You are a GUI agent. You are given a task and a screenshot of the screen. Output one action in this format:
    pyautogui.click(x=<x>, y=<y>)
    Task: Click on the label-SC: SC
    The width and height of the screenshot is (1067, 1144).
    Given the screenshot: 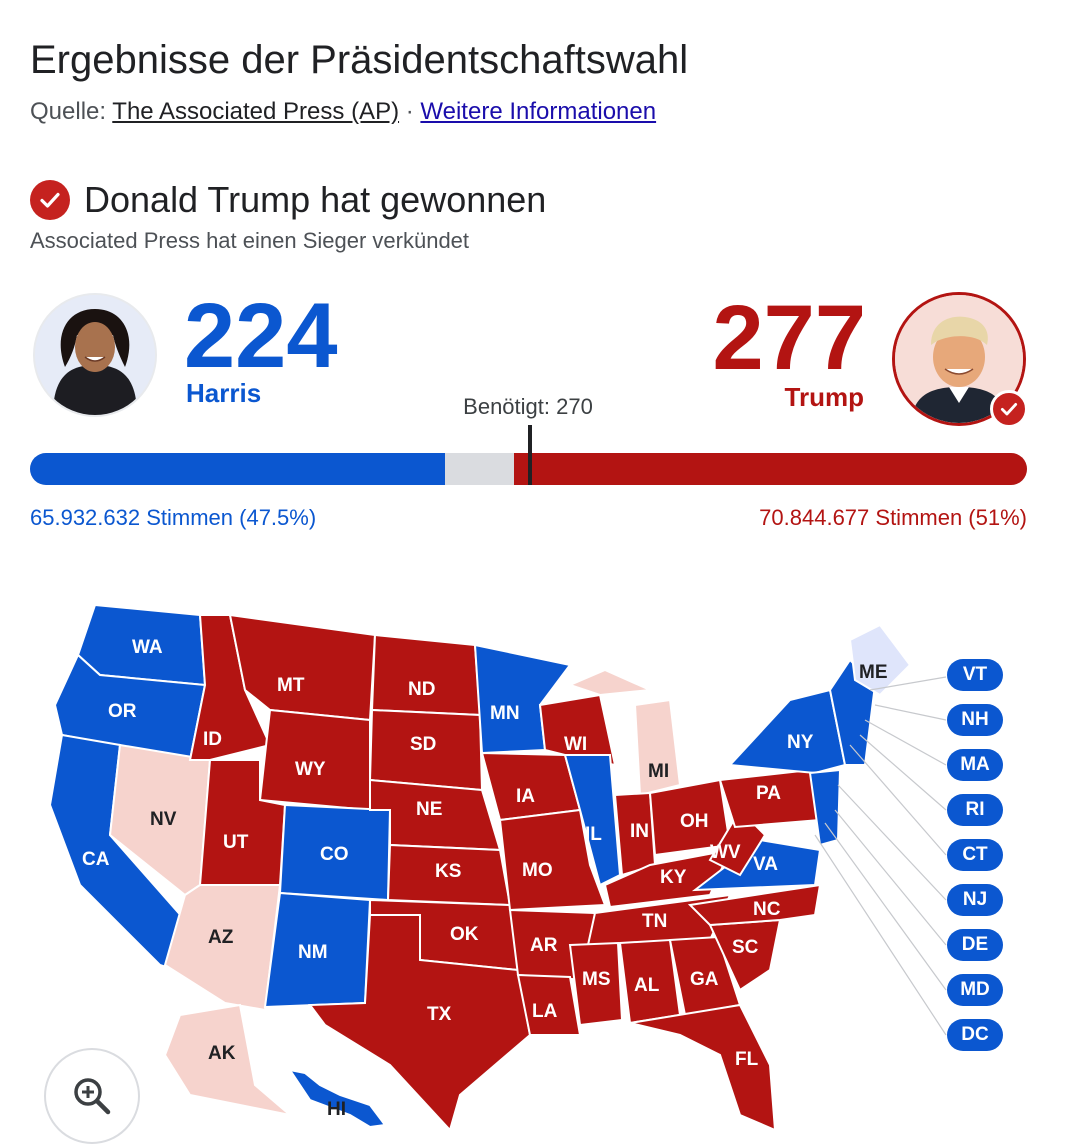 What is the action you would take?
    pyautogui.click(x=745, y=947)
    